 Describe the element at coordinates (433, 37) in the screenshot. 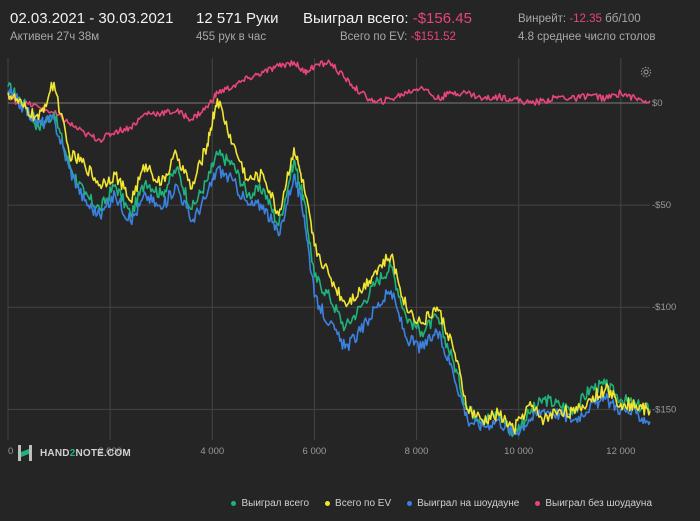

I see `ev-total-value: -$151.52` at that location.